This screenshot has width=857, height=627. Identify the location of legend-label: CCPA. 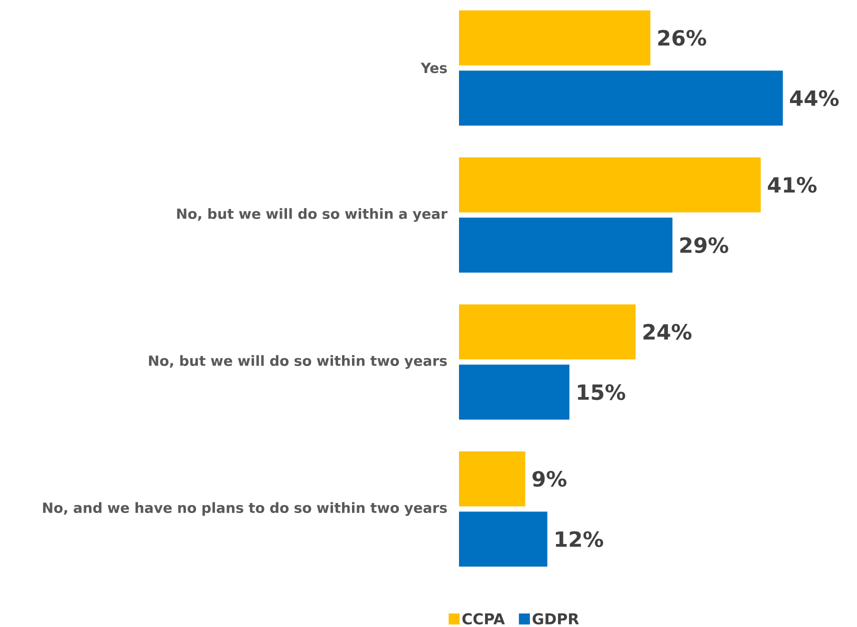
(483, 618).